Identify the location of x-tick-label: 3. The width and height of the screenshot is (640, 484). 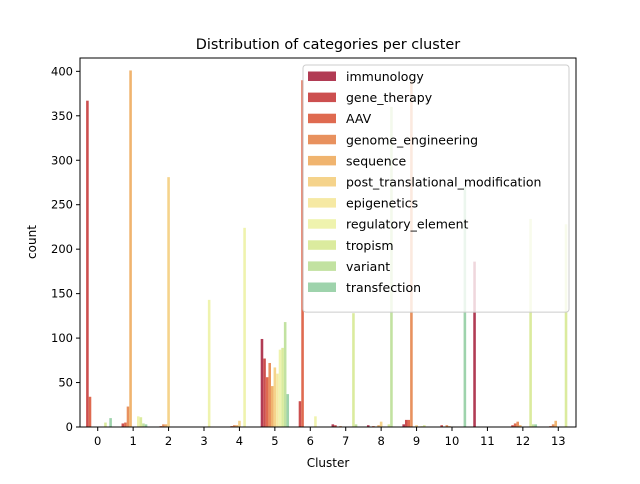
(203, 441).